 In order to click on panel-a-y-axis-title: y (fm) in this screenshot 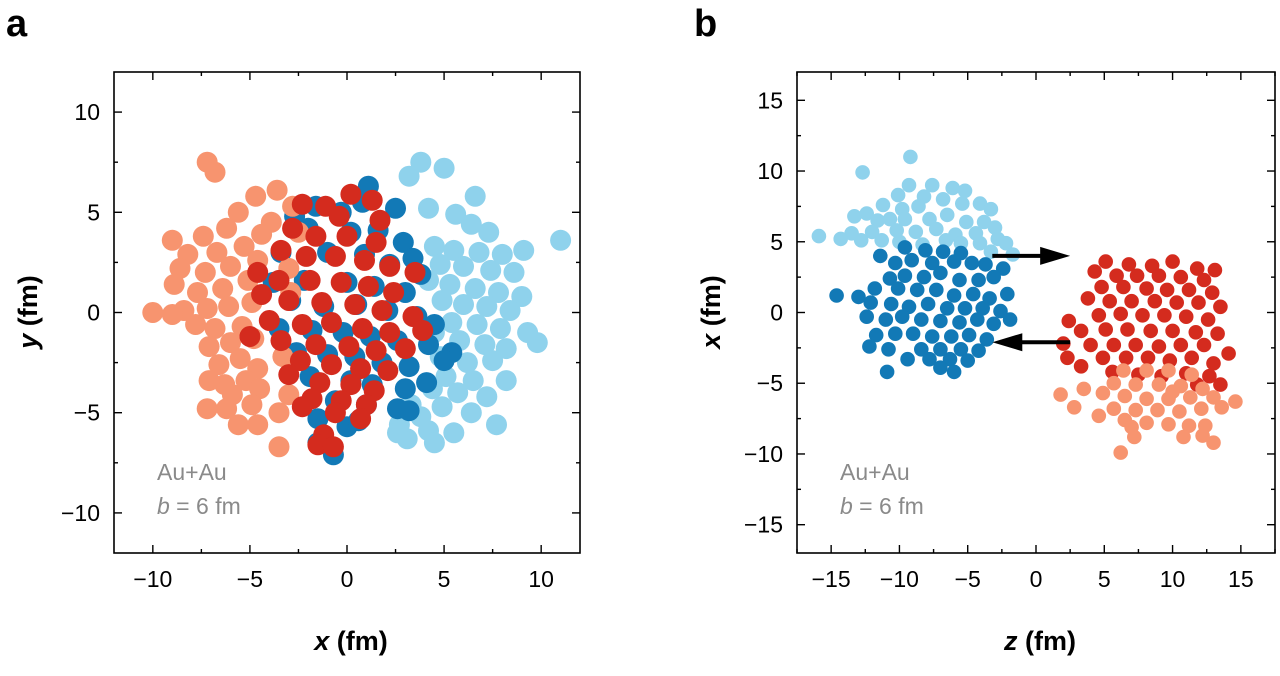, I will do `click(28, 313)`.